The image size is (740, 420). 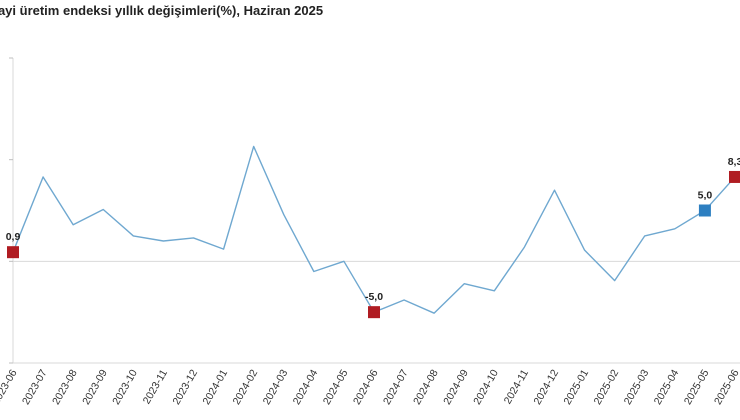 I want to click on x-tick-label: 2024-06, so click(x=366, y=387).